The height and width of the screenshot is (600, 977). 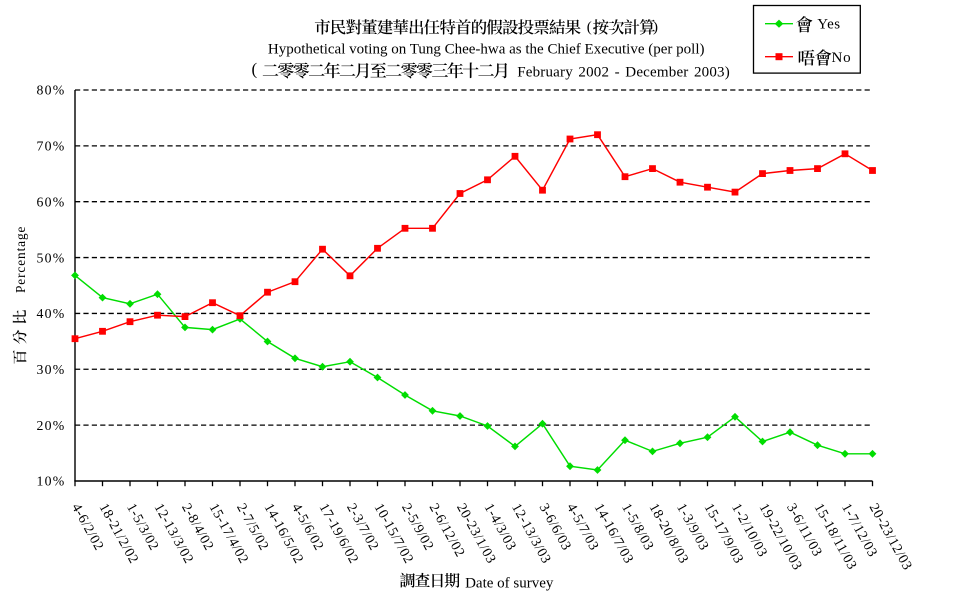 What do you see at coordinates (51, 425) in the screenshot?
I see `svg-text: 20%` at bounding box center [51, 425].